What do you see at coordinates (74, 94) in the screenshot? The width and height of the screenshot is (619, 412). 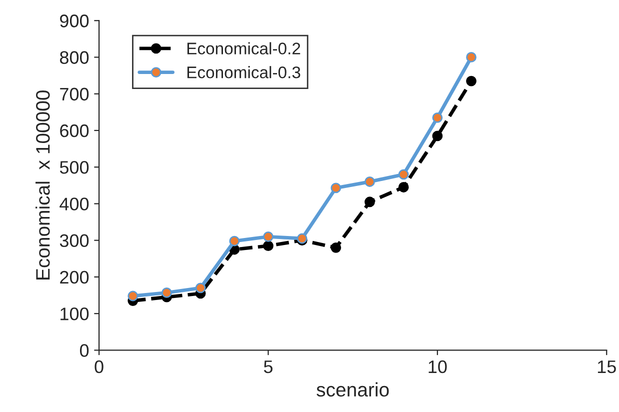 I see `y-tick-label: 700` at bounding box center [74, 94].